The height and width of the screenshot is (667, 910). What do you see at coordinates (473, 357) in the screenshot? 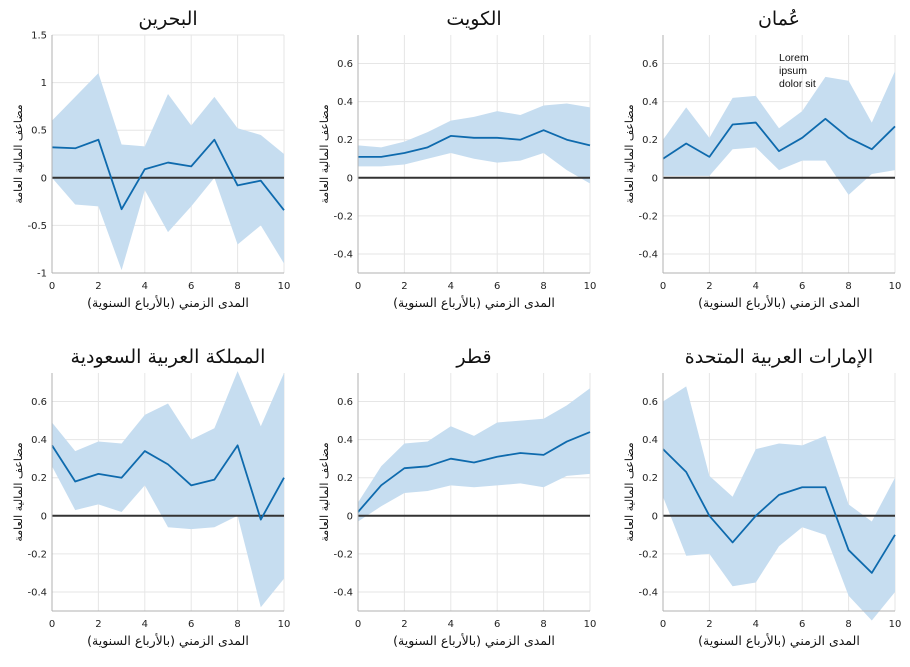
I see `chart-title: قطر` at bounding box center [473, 357].